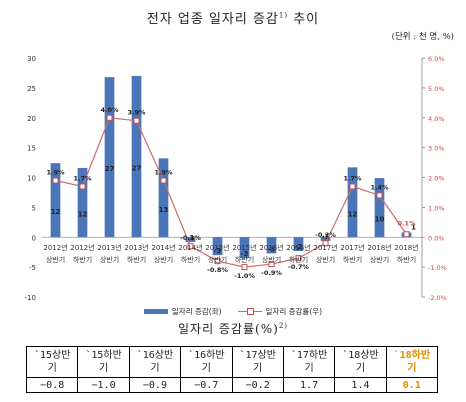  I want to click on table-title: 일자리 증감률(%)2), so click(233, 328).